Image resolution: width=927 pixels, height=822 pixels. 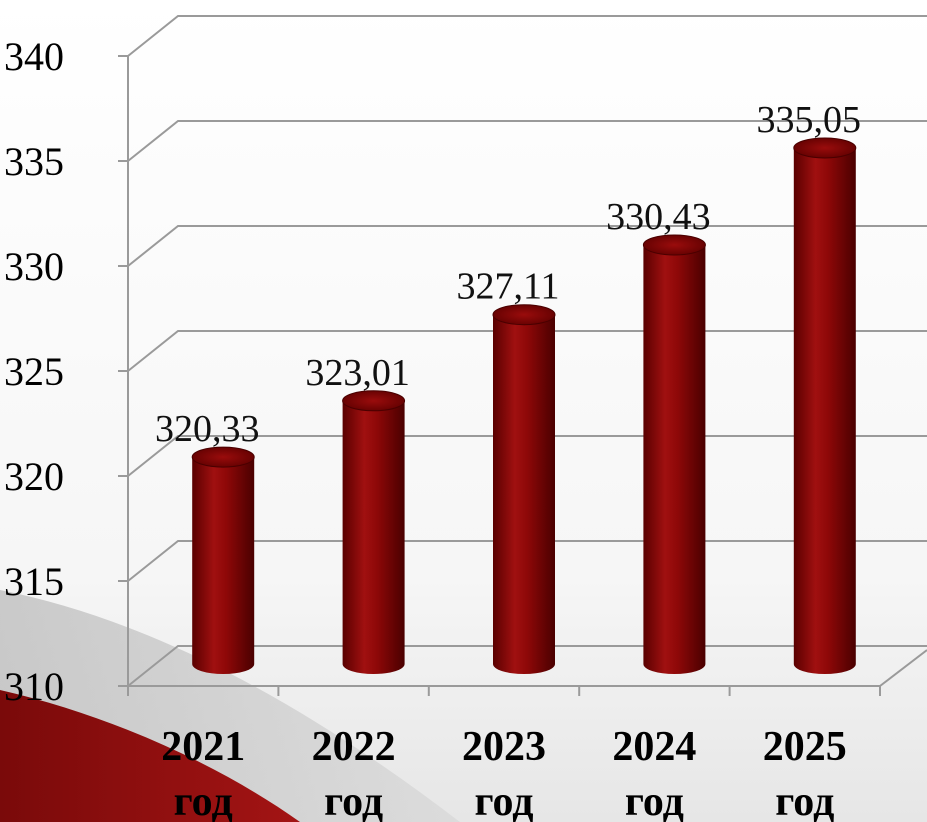 I want to click on data-label: 330,43, so click(x=658, y=217).